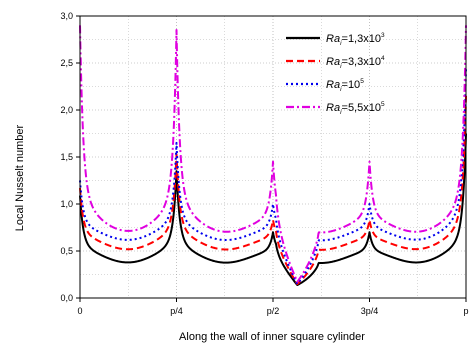  What do you see at coordinates (355, 39) in the screenshot?
I see `legend-label: Rai=1,3x103` at bounding box center [355, 39].